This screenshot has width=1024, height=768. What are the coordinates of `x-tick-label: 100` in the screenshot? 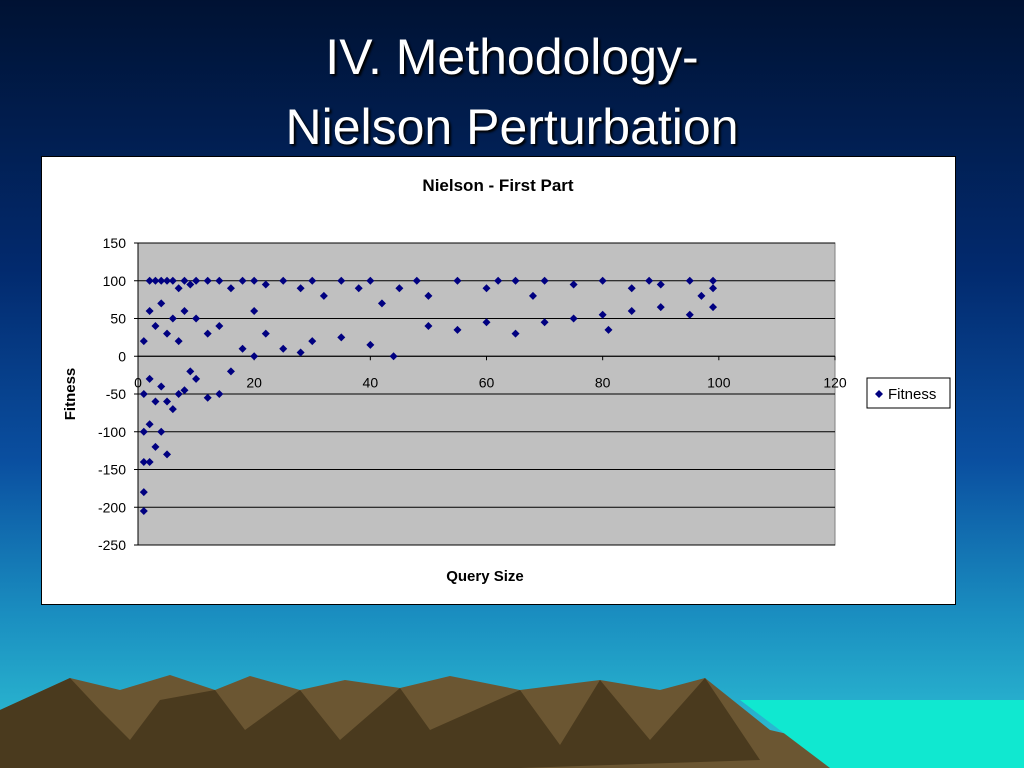 It's located at (719, 382).